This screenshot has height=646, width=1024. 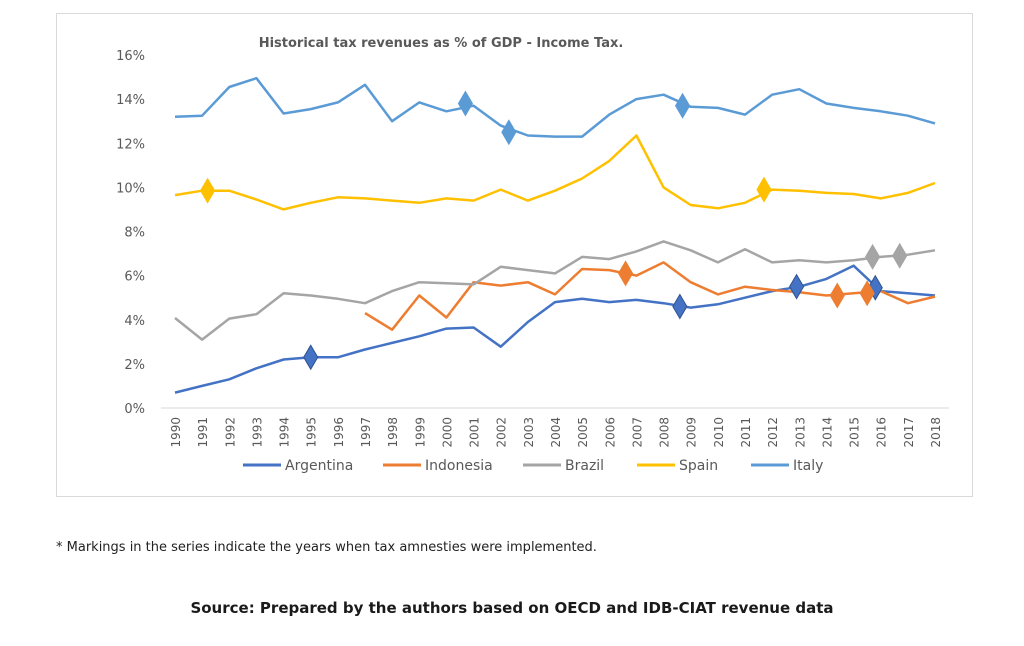 What do you see at coordinates (285, 432) in the screenshot?
I see `x-tick-label: 1994` at bounding box center [285, 432].